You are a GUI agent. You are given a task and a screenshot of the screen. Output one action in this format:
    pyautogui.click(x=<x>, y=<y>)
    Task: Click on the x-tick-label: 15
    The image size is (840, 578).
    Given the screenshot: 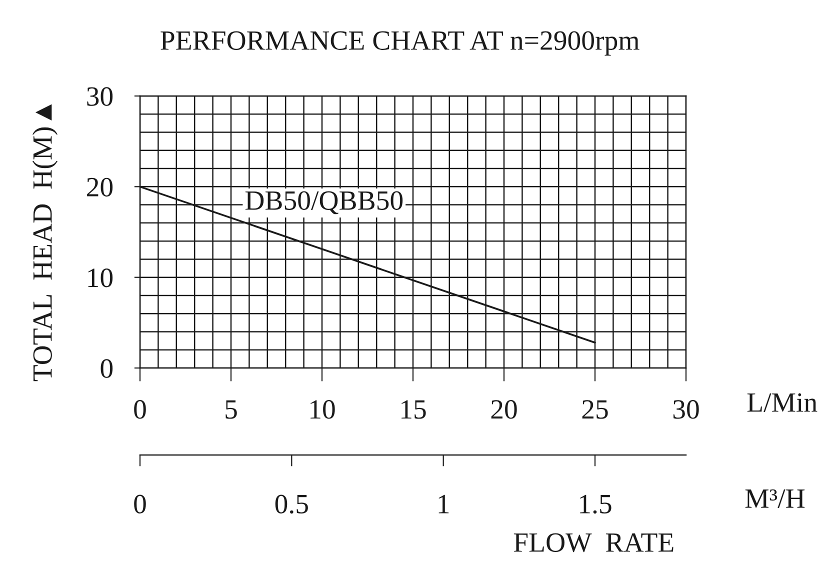 What is the action you would take?
    pyautogui.click(x=414, y=409)
    